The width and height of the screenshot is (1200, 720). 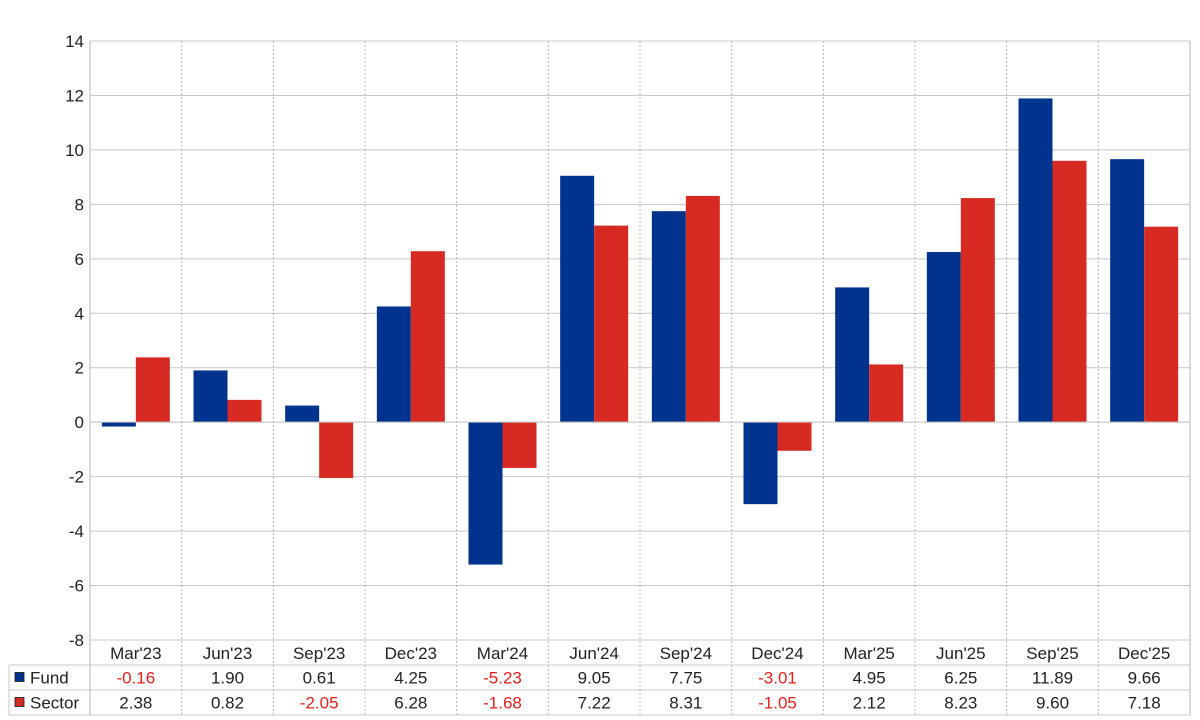 What do you see at coordinates (868, 653) in the screenshot?
I see `x-category-label: Mar'25` at bounding box center [868, 653].